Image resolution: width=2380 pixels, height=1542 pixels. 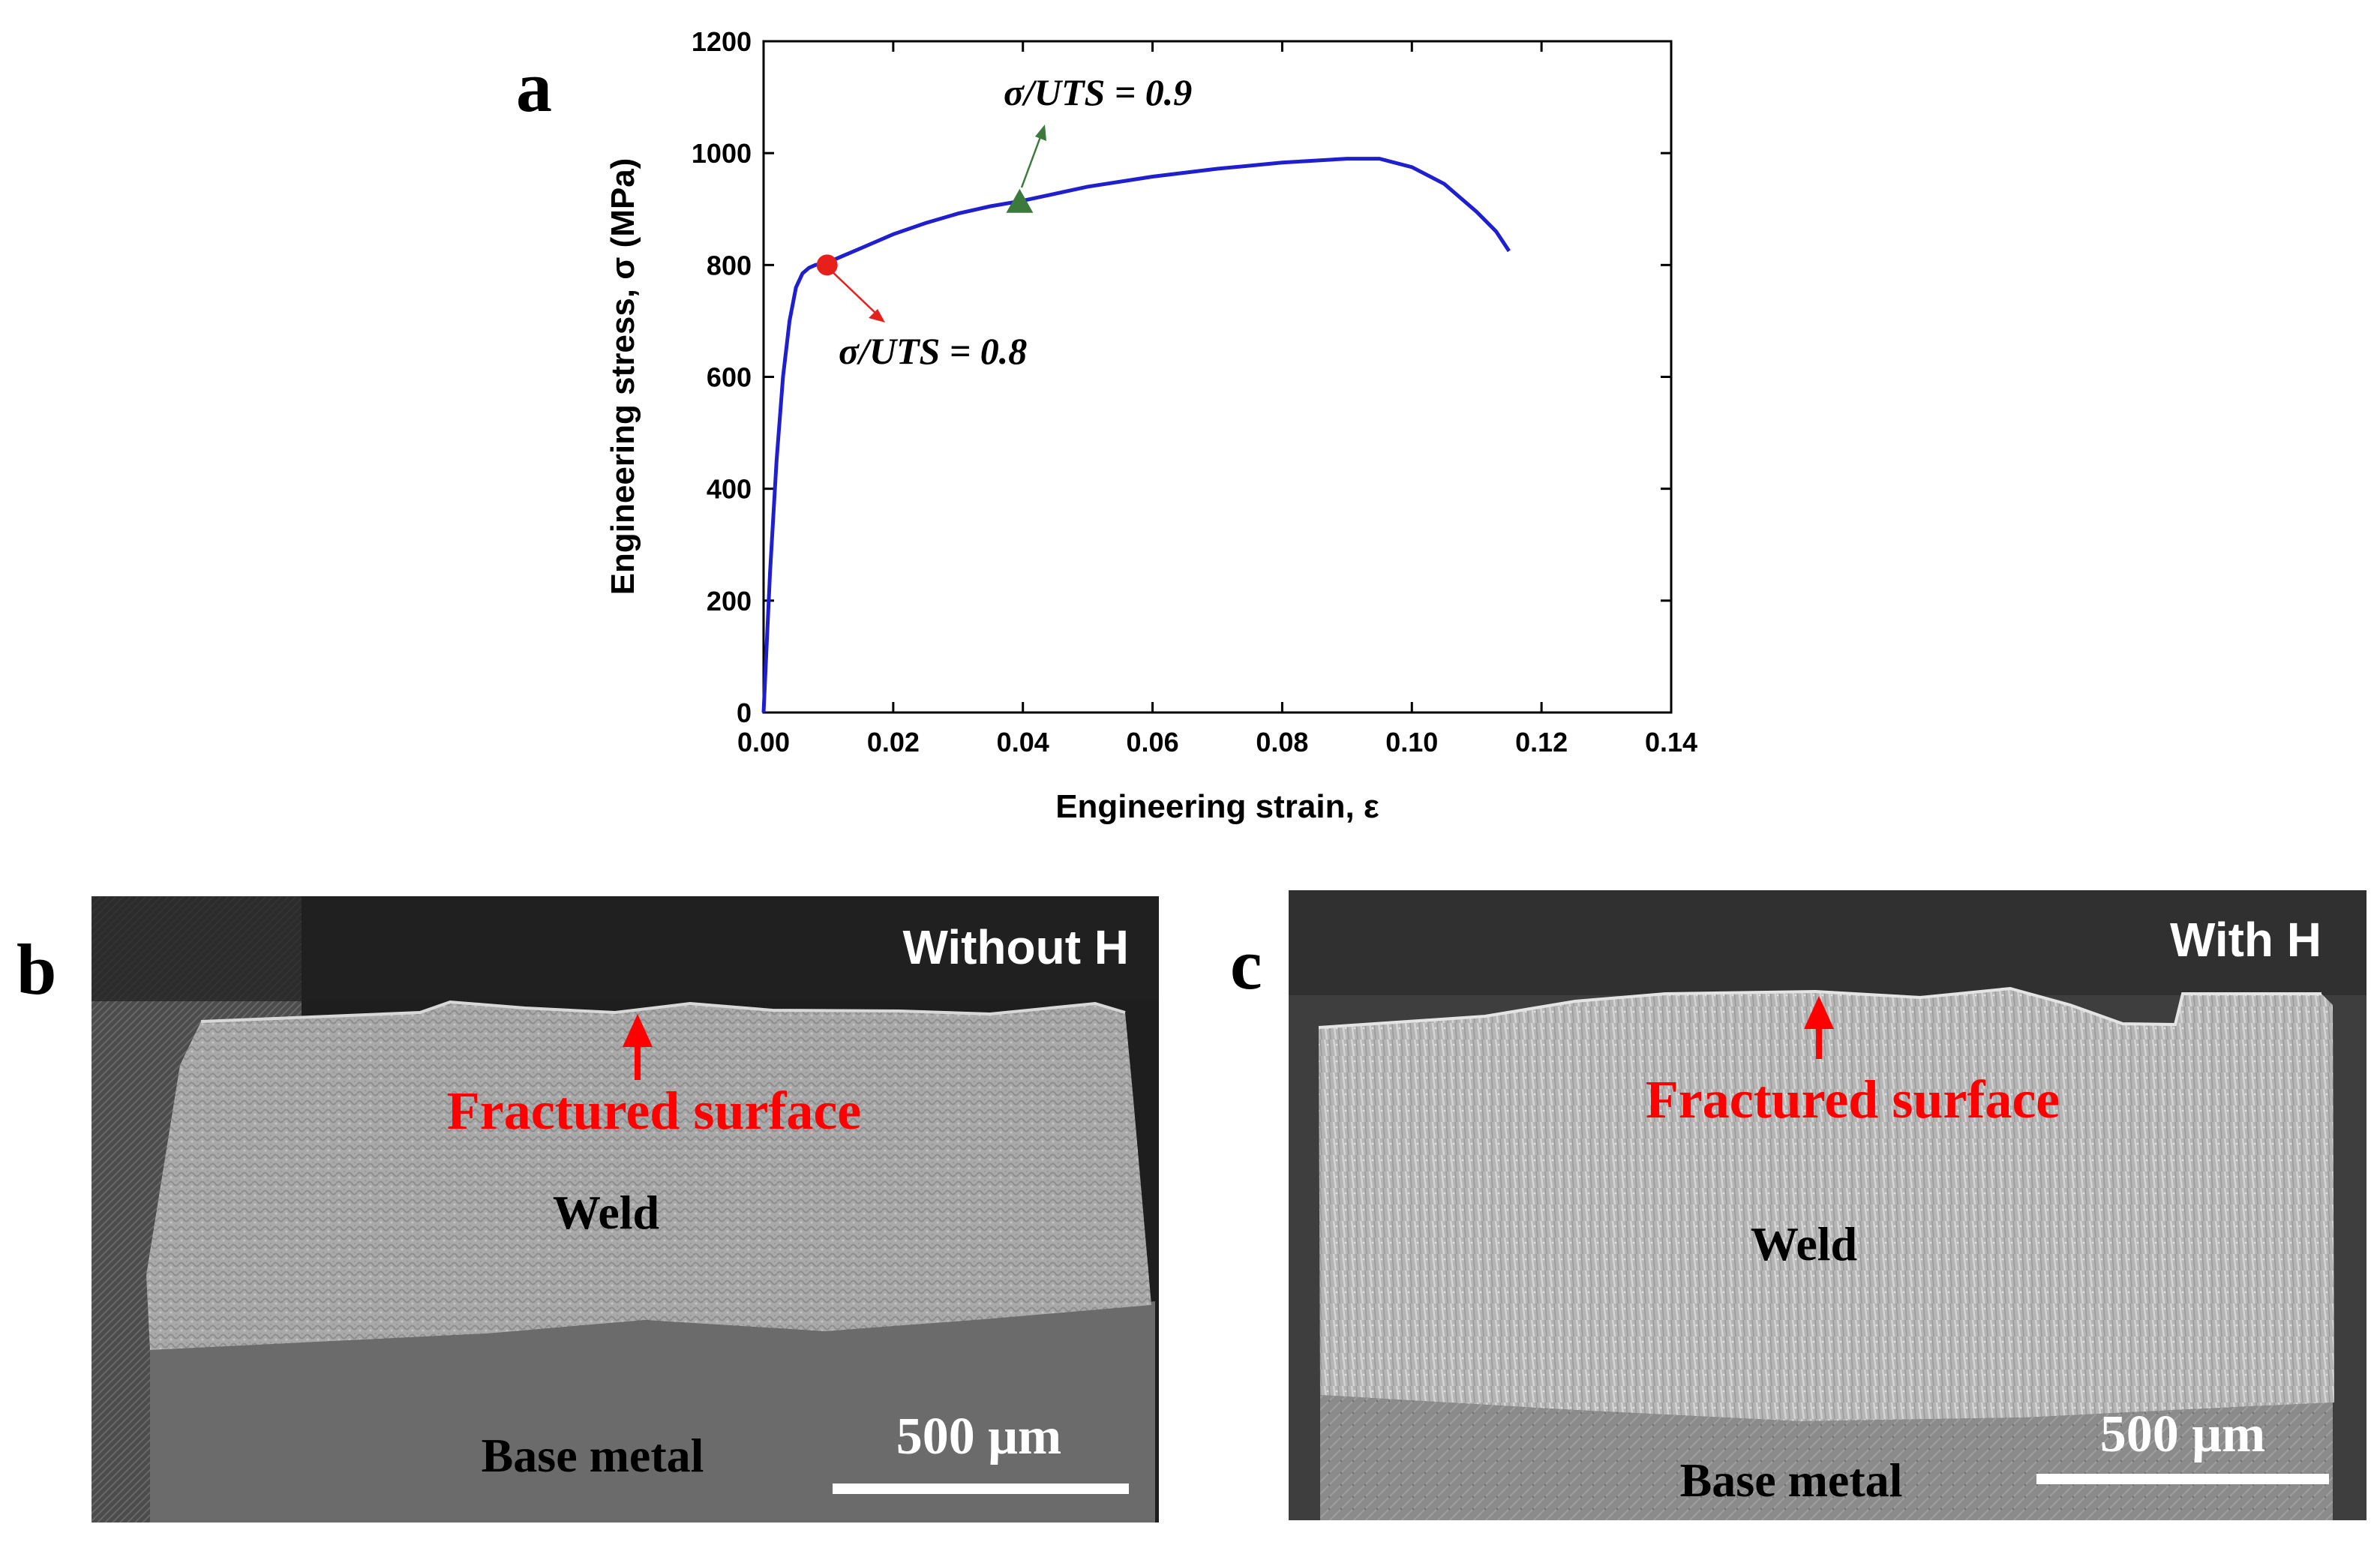 I want to click on annotation-arrowhead-0.9, so click(x=1040, y=132).